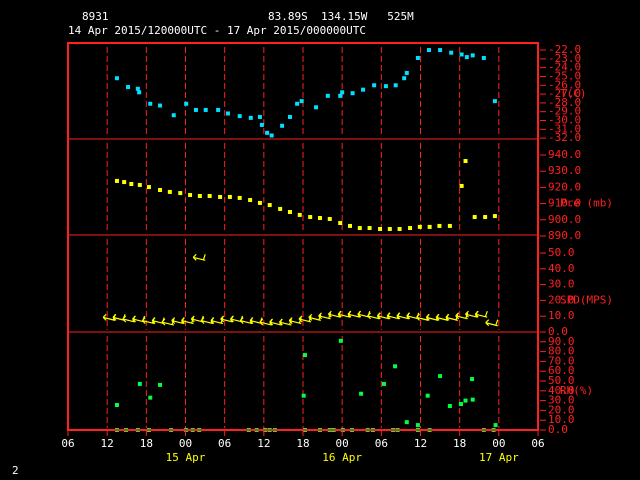 This screenshot has width=640, height=480. Describe the element at coordinates (558, 429) in the screenshot. I see `y-tick-label: 0.0` at that location.